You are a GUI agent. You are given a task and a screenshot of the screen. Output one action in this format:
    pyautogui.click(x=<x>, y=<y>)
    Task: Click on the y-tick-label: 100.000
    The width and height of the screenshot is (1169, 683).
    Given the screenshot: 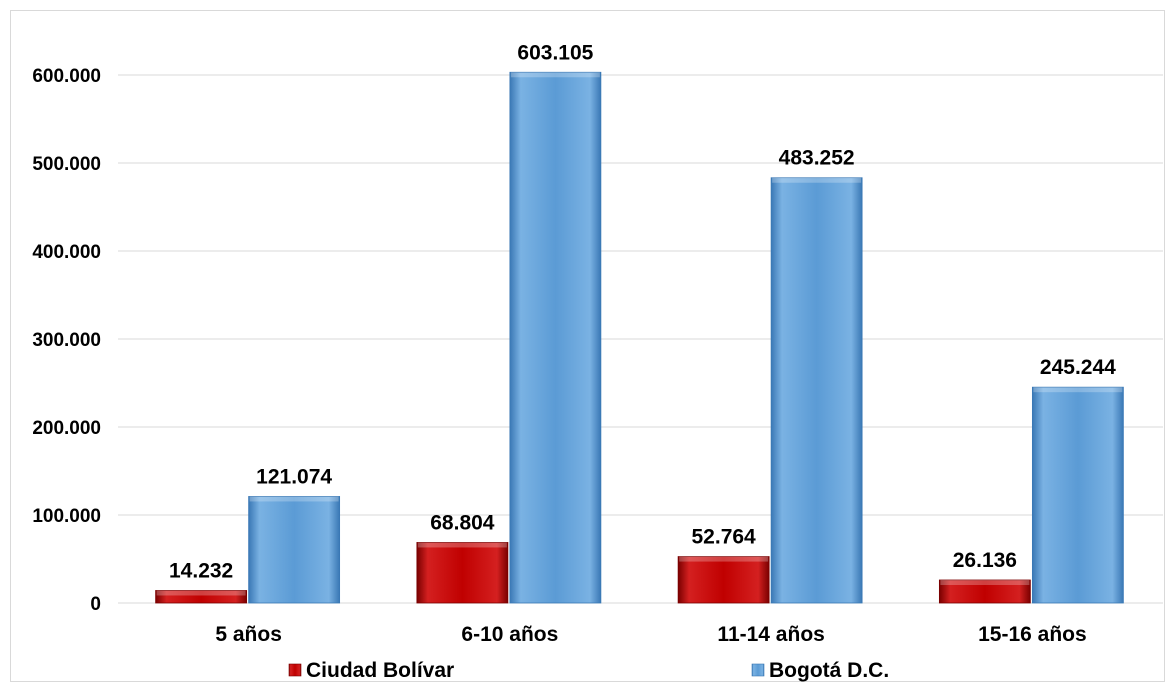 What is the action you would take?
    pyautogui.click(x=66, y=516)
    